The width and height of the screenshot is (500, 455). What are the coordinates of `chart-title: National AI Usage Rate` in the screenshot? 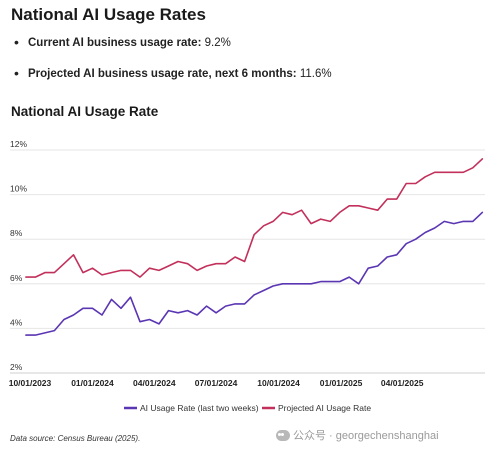 It's located at (85, 111).